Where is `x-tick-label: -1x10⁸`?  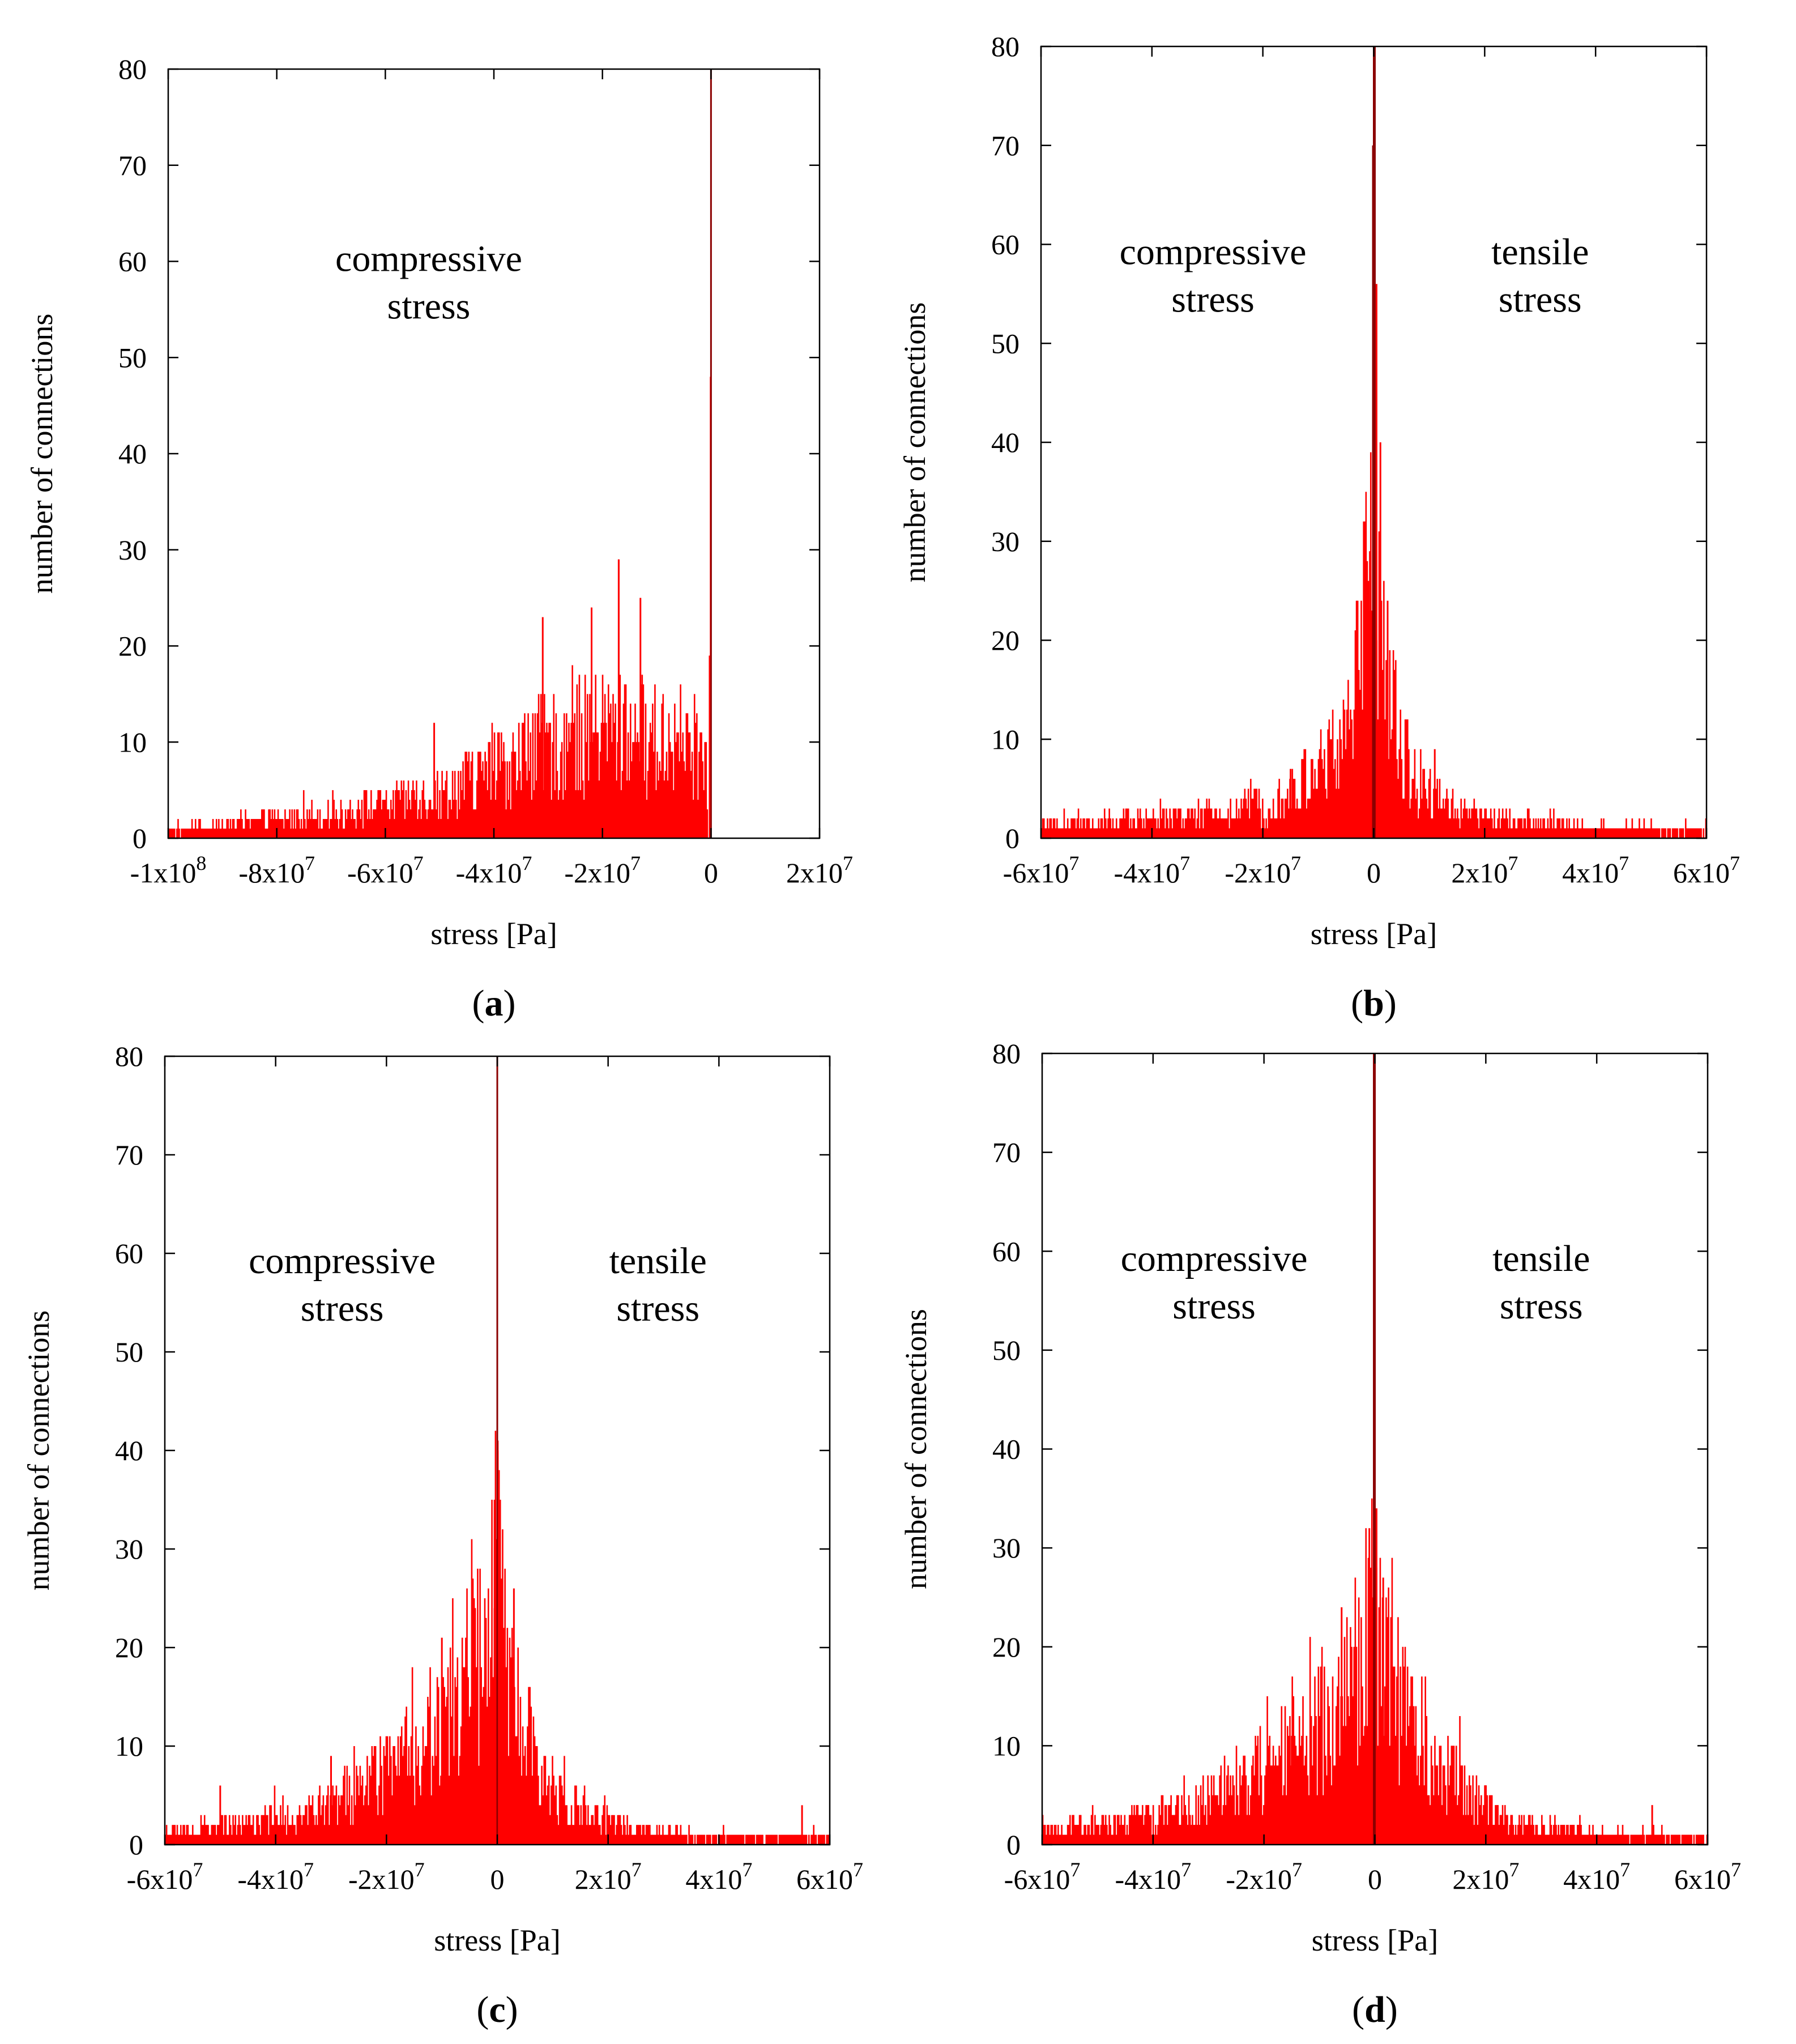 x-tick-label: -1x10⁸ is located at coordinates (168, 870).